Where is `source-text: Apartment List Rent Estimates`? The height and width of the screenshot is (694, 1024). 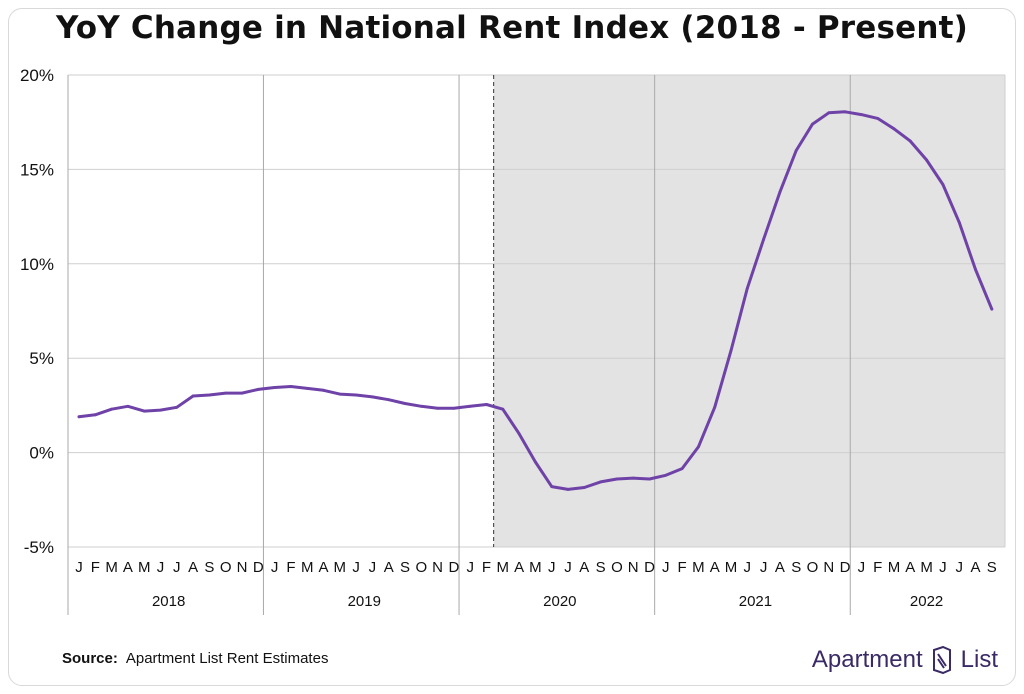 source-text: Apartment List Rent Estimates is located at coordinates (227, 658).